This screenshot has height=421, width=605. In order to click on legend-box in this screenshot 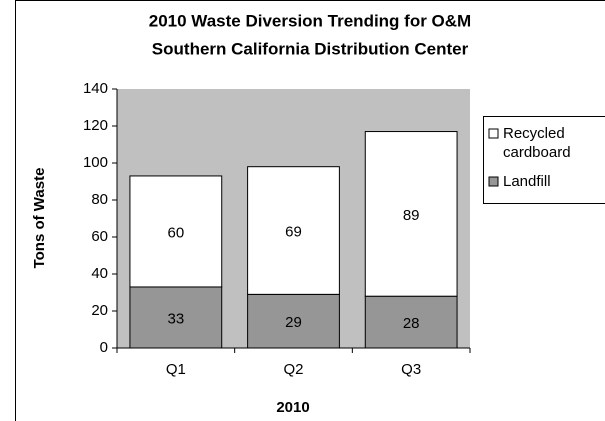, I will do `click(544, 160)`.